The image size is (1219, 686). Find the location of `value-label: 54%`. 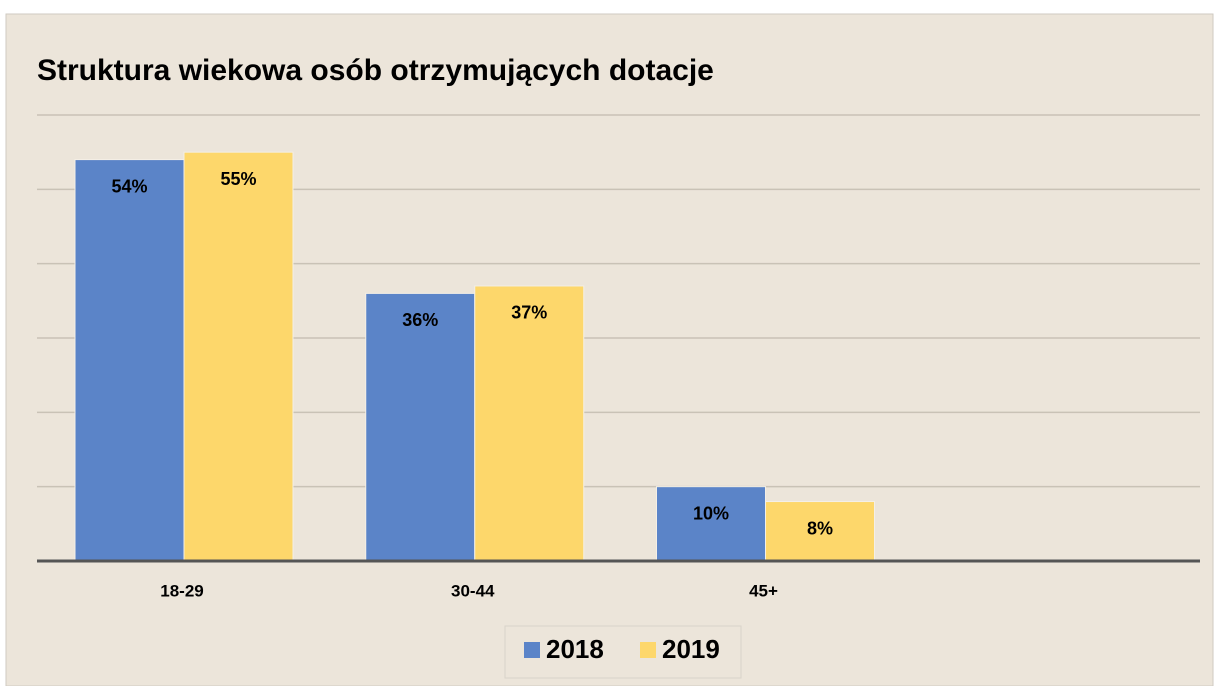

value-label: 54% is located at coordinates (129, 186).